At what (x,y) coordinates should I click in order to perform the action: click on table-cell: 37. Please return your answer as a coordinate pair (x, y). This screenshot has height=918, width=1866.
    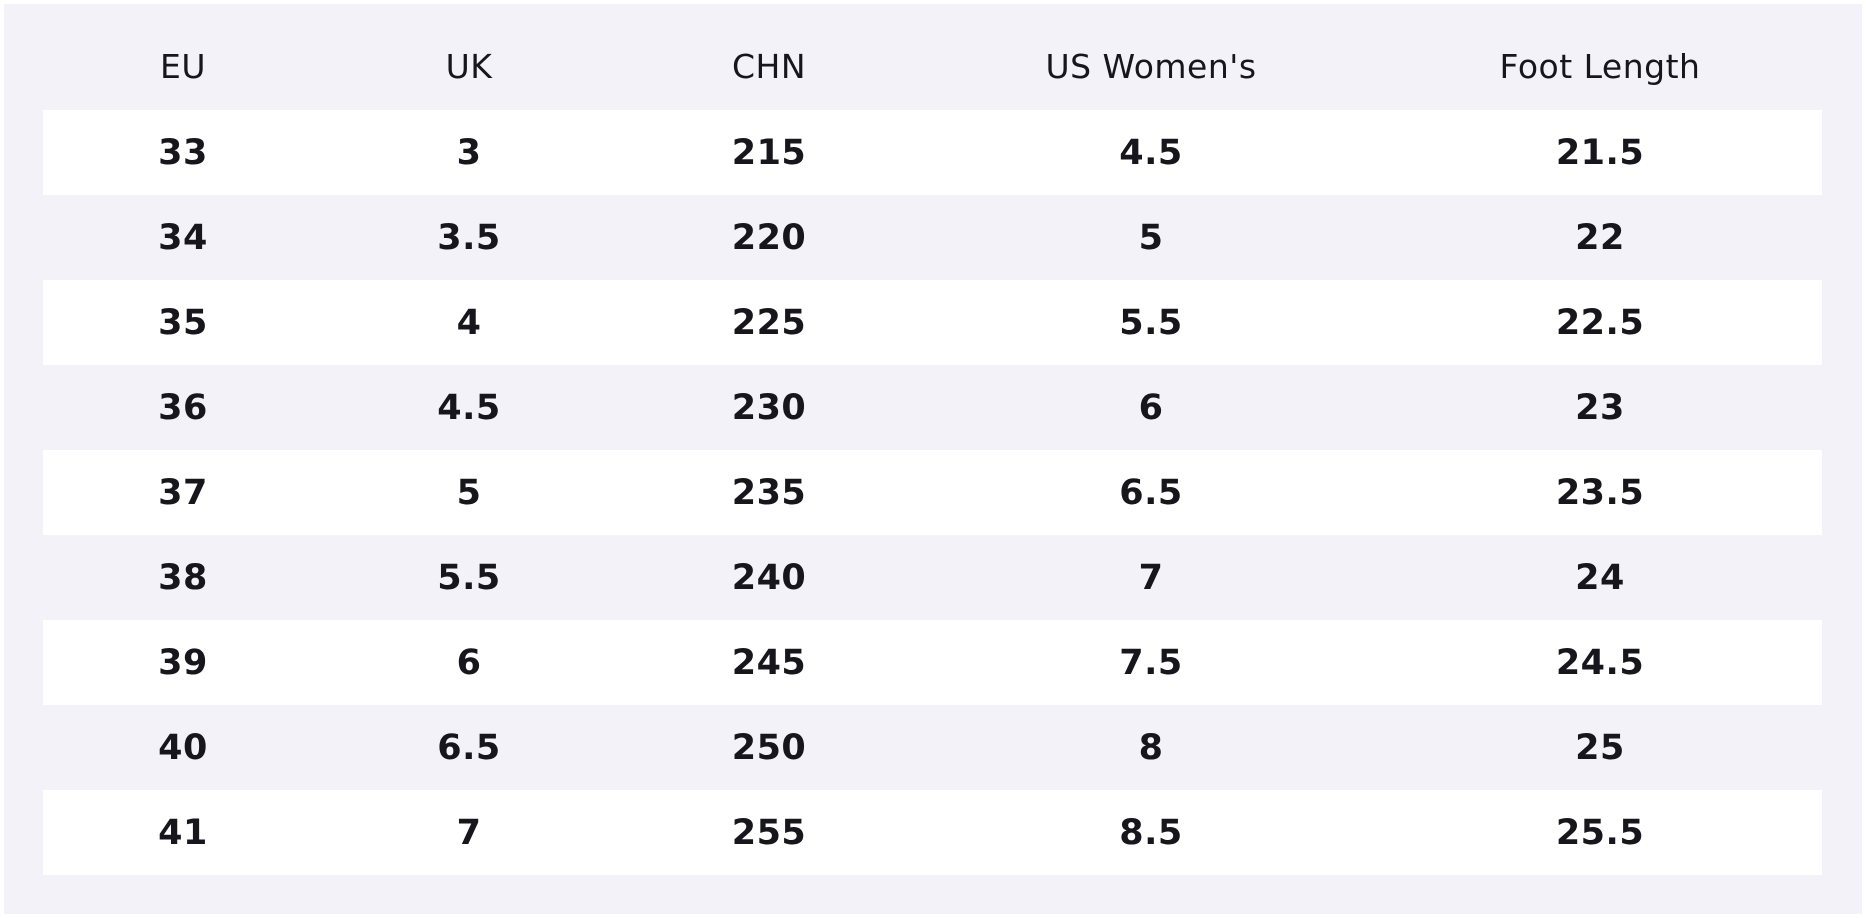
    Looking at the image, I should click on (183, 492).